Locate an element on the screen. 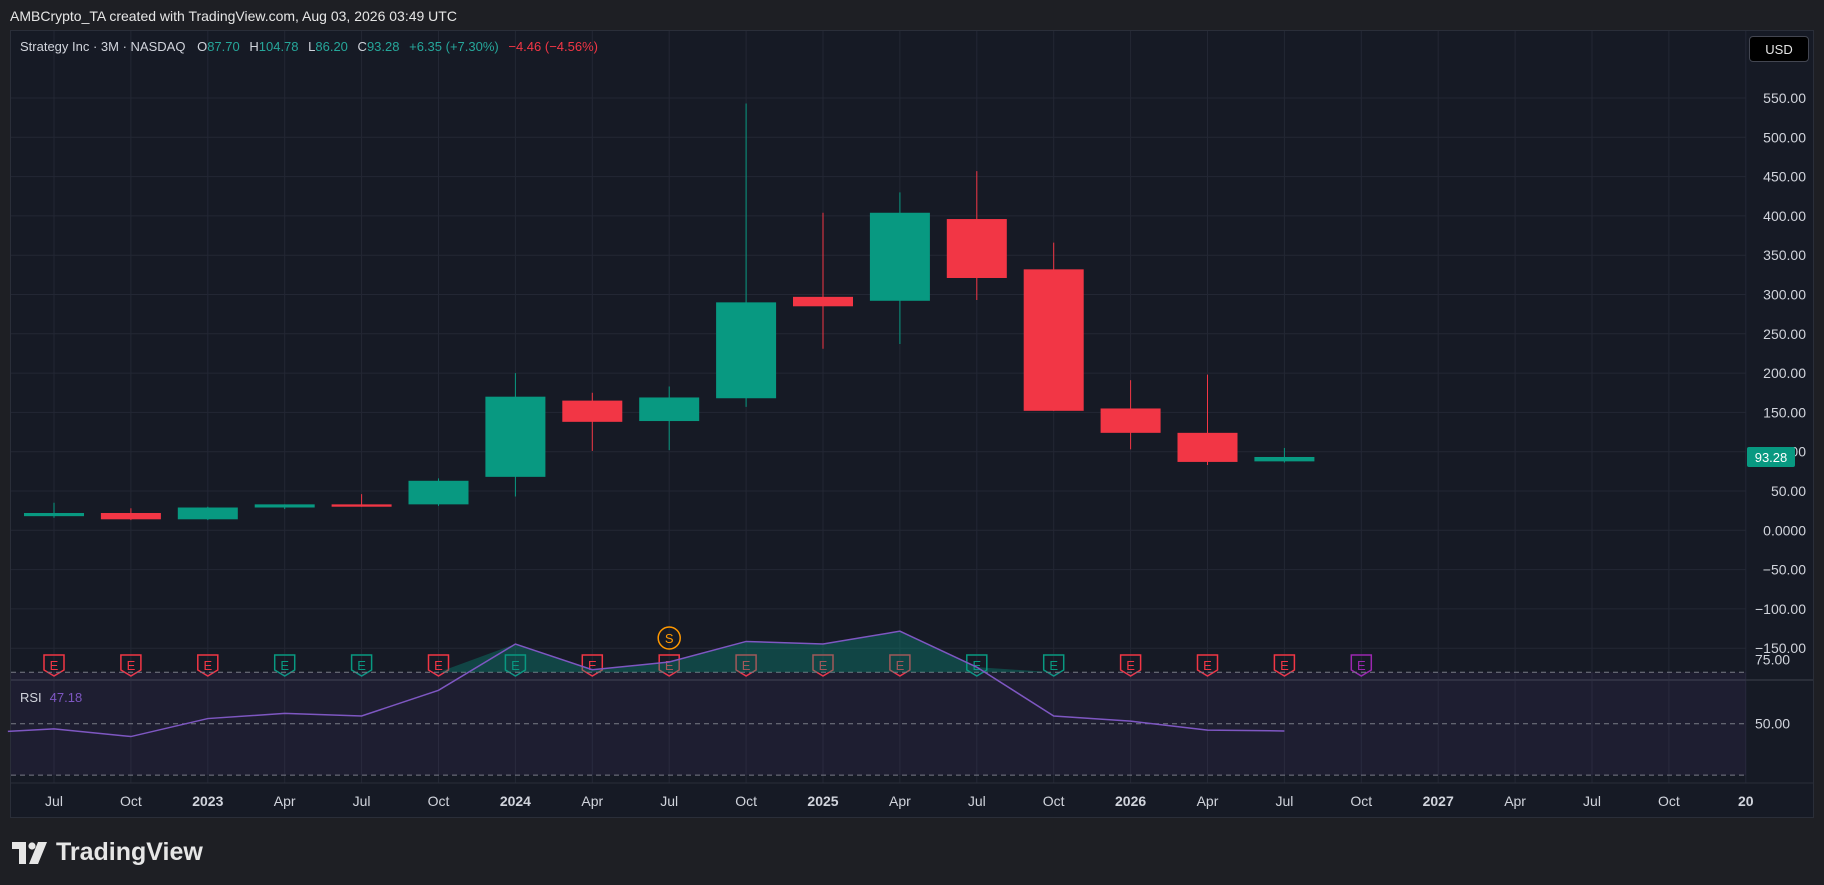  time-axis-label: 2026 is located at coordinates (1130, 801).